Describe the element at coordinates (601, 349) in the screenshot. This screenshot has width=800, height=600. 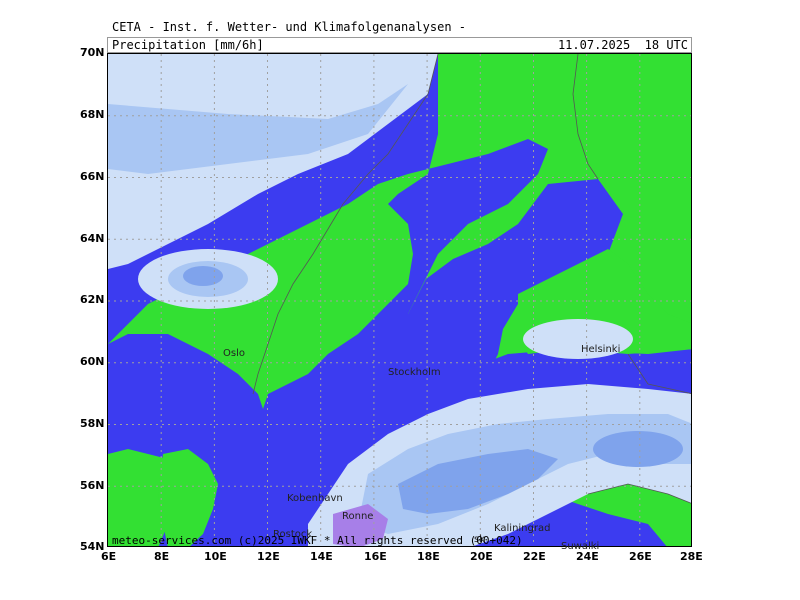
I see `city-helsinki: Helsinki` at that location.